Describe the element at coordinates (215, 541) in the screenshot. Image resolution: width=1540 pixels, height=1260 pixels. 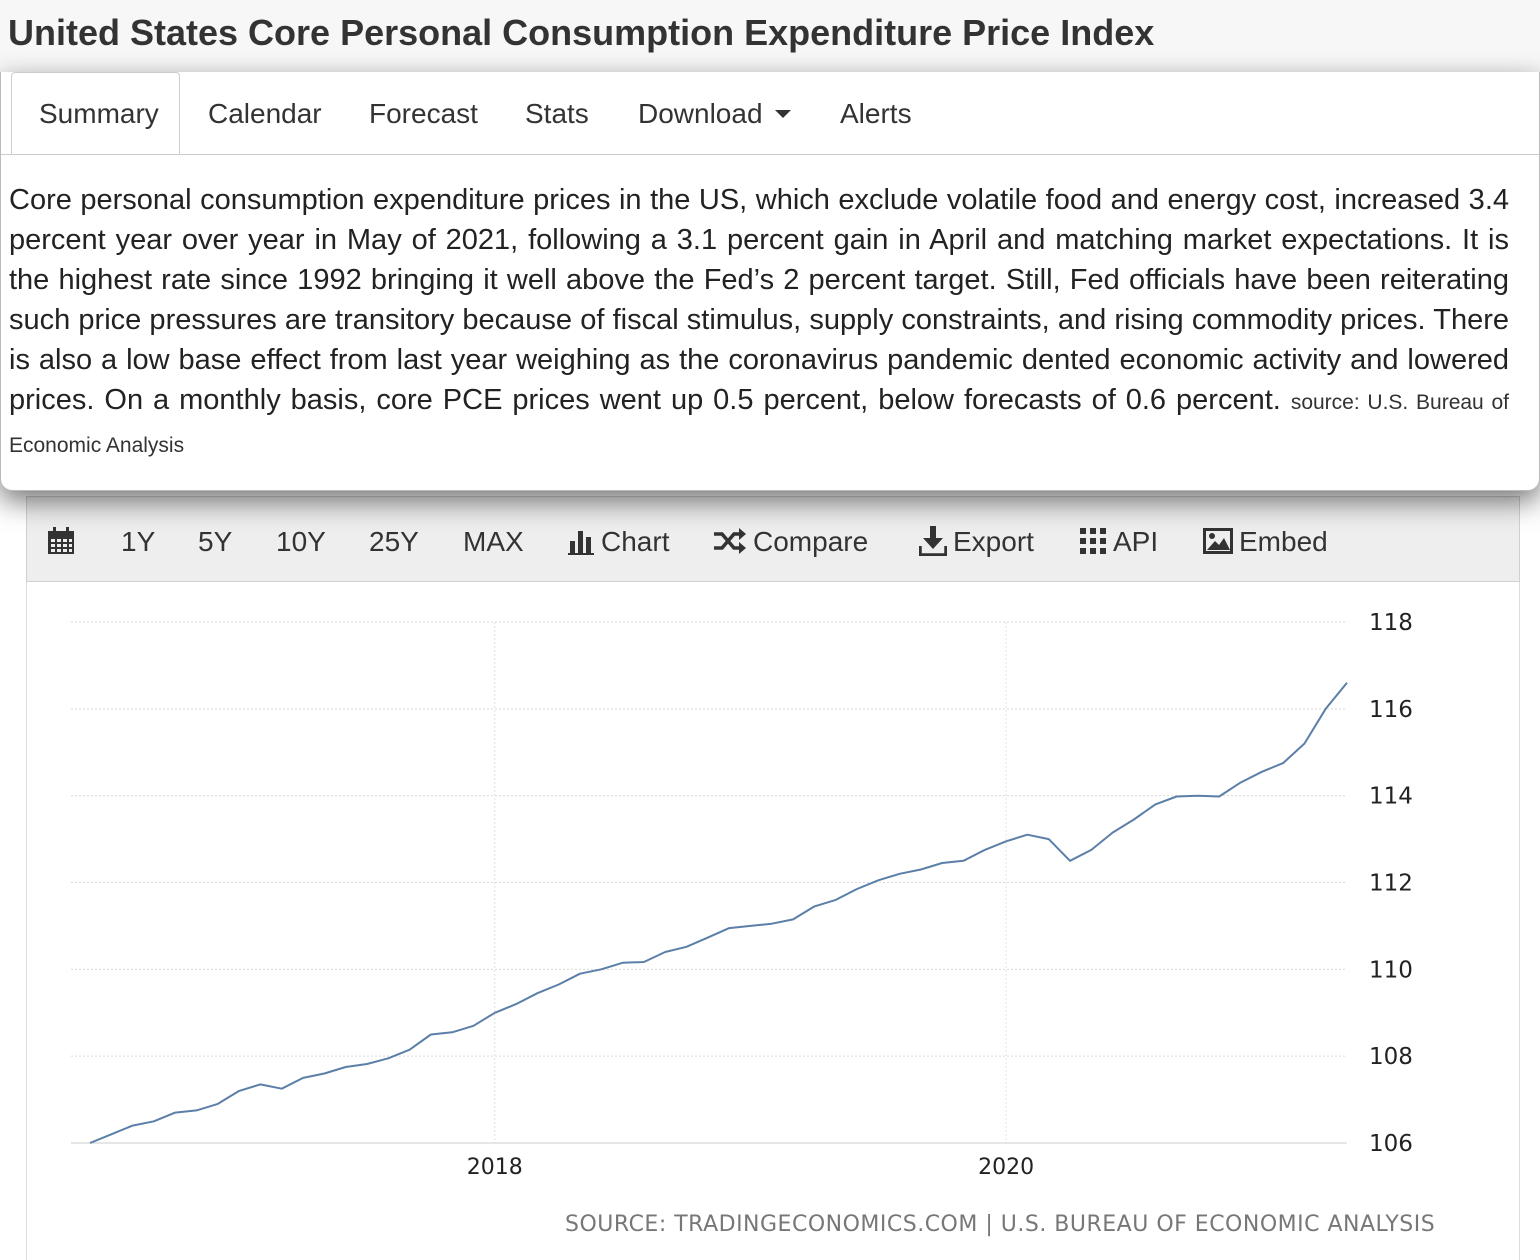
I see `range-5y-button: 5Y` at that location.